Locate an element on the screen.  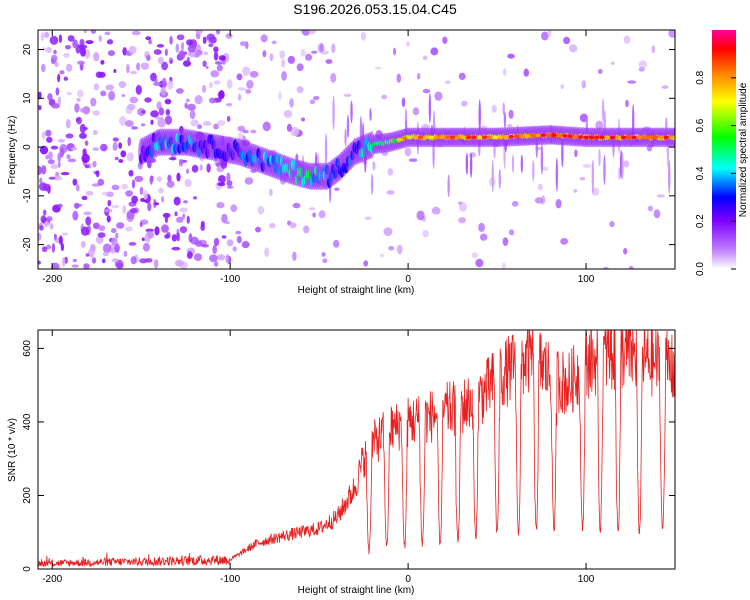
colorbar-tick-label: 0.6 is located at coordinates (700, 125).